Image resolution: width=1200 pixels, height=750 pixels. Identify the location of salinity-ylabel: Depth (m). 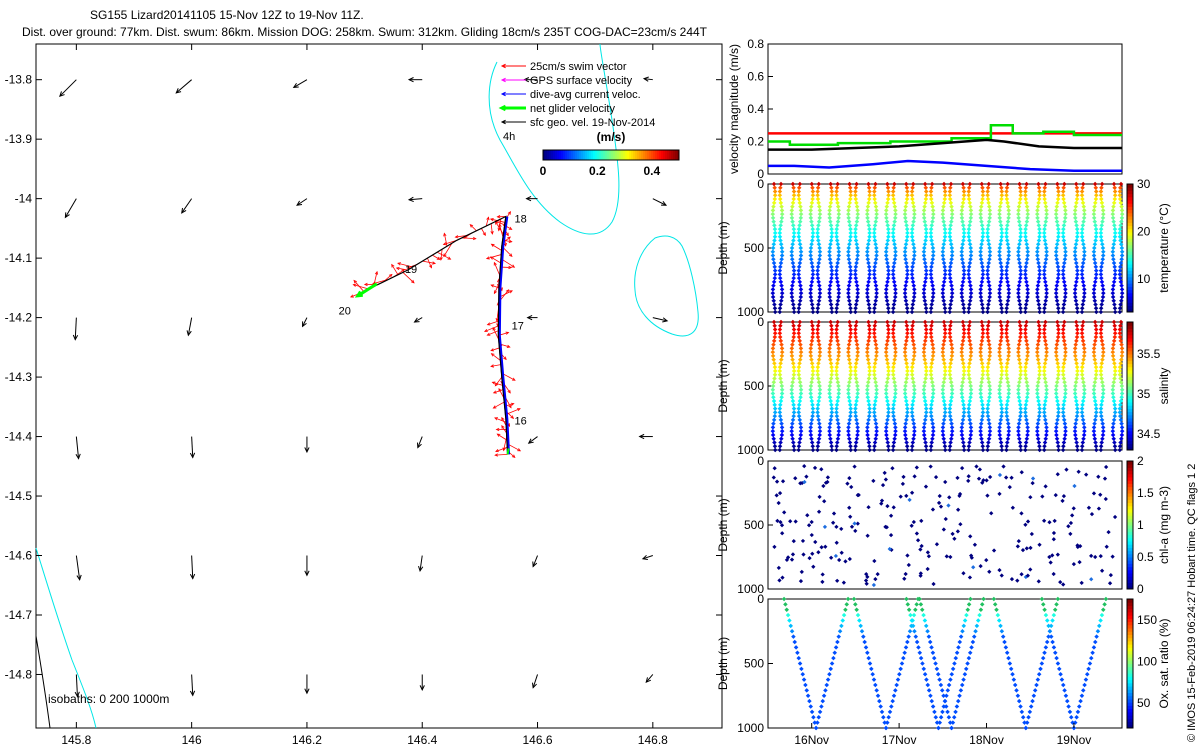
(723, 385).